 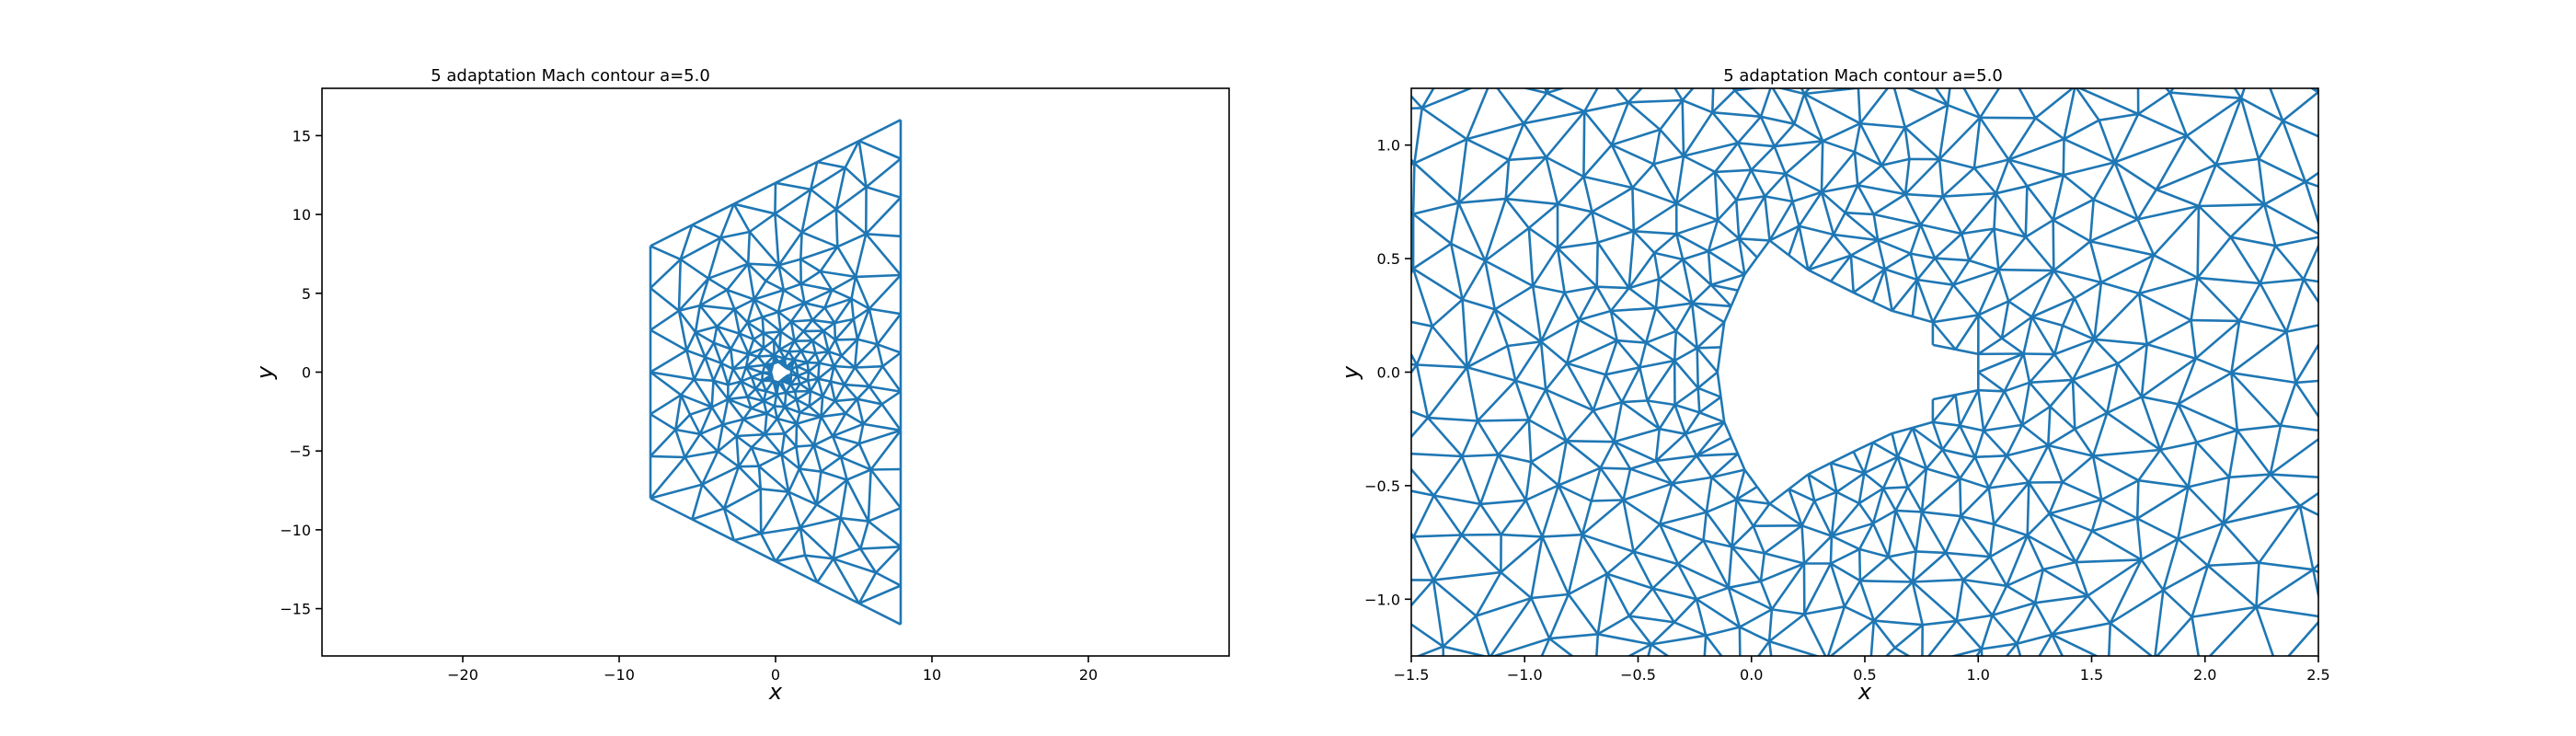 I want to click on y-tick-label: 0.5, so click(x=1388, y=259).